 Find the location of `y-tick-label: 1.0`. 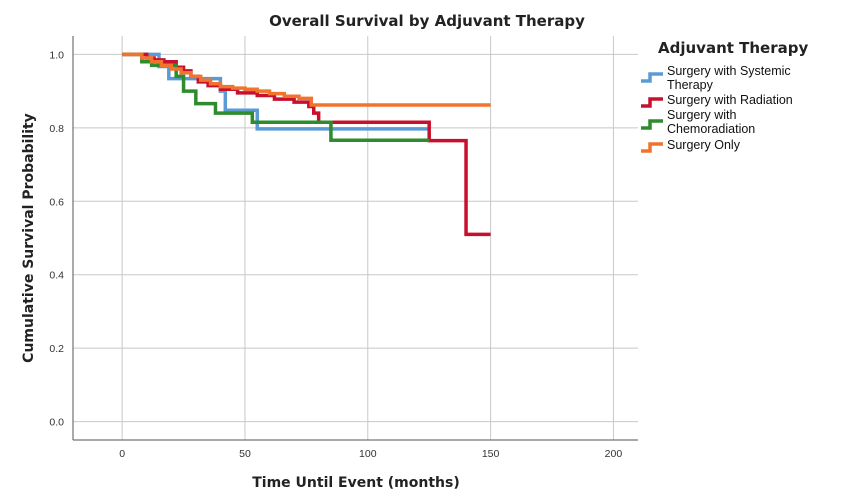

y-tick-label: 1.0 is located at coordinates (56, 55).